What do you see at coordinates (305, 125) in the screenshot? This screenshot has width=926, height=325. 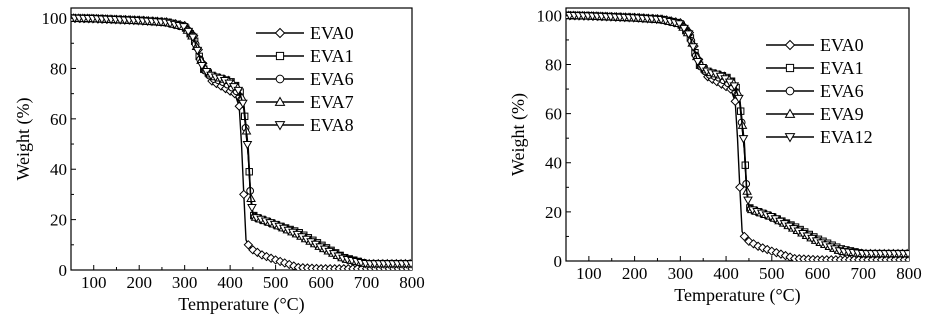 I see `legend-item-eva8: EVA8` at bounding box center [305, 125].